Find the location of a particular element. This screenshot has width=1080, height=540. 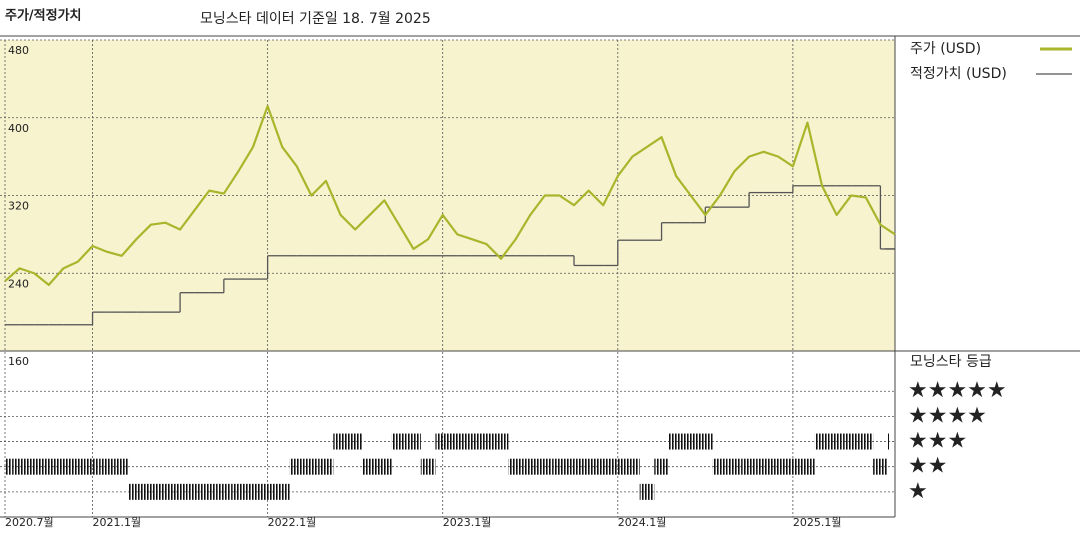

x-tick-label: 2022.1월 is located at coordinates (292, 522).